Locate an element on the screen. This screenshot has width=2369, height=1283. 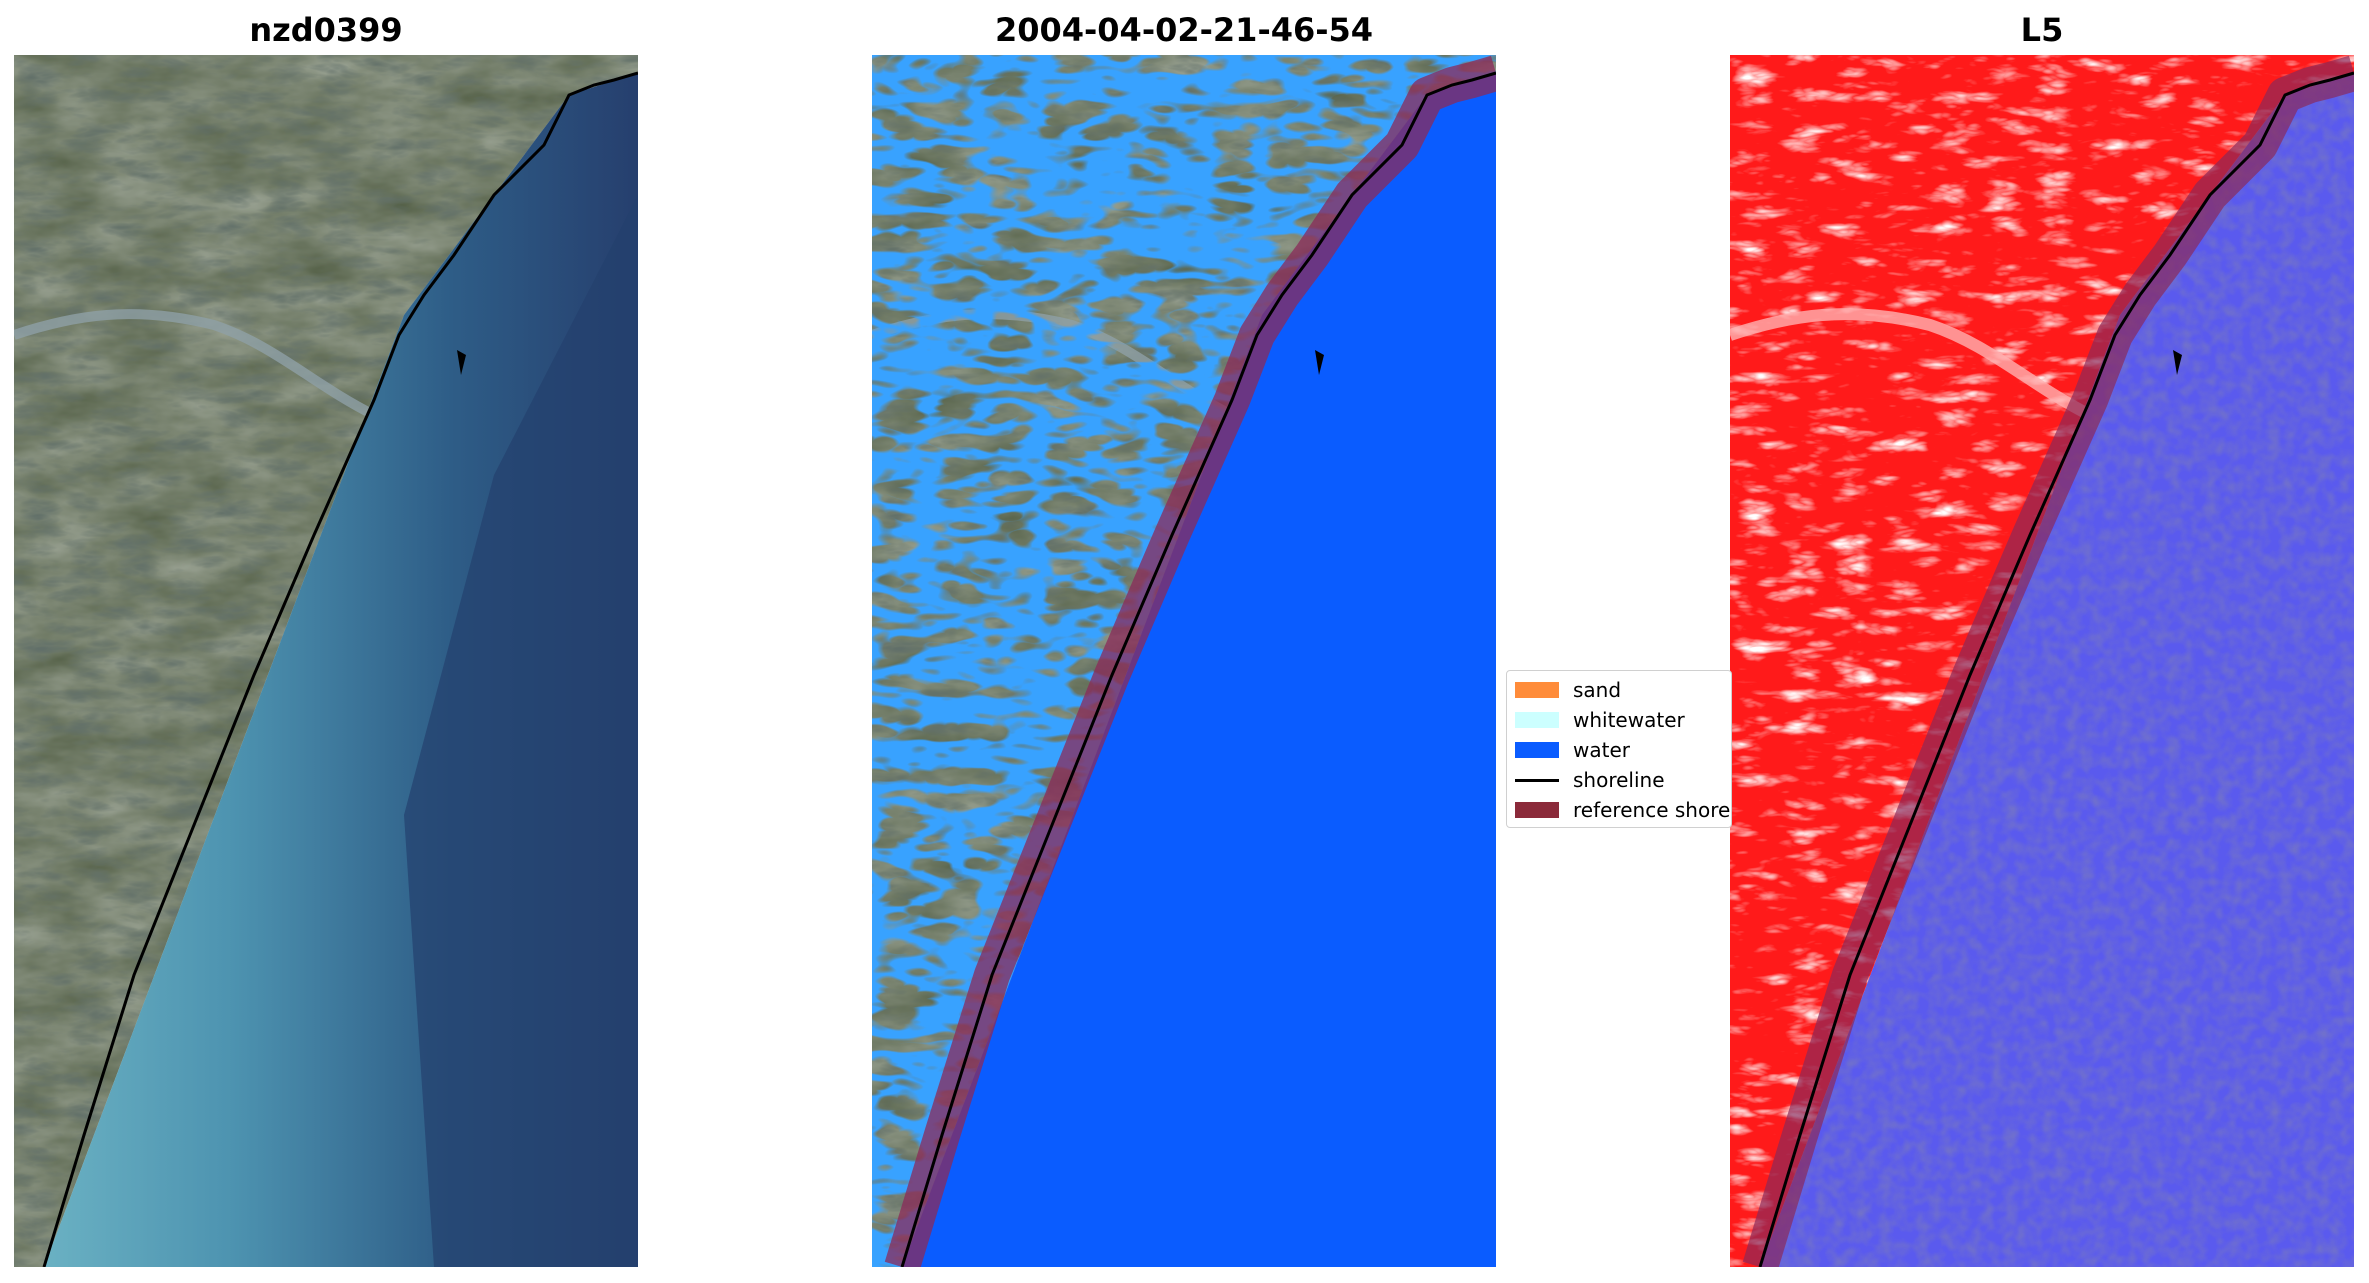
legend-item-sand: sand is located at coordinates (1619, 690).